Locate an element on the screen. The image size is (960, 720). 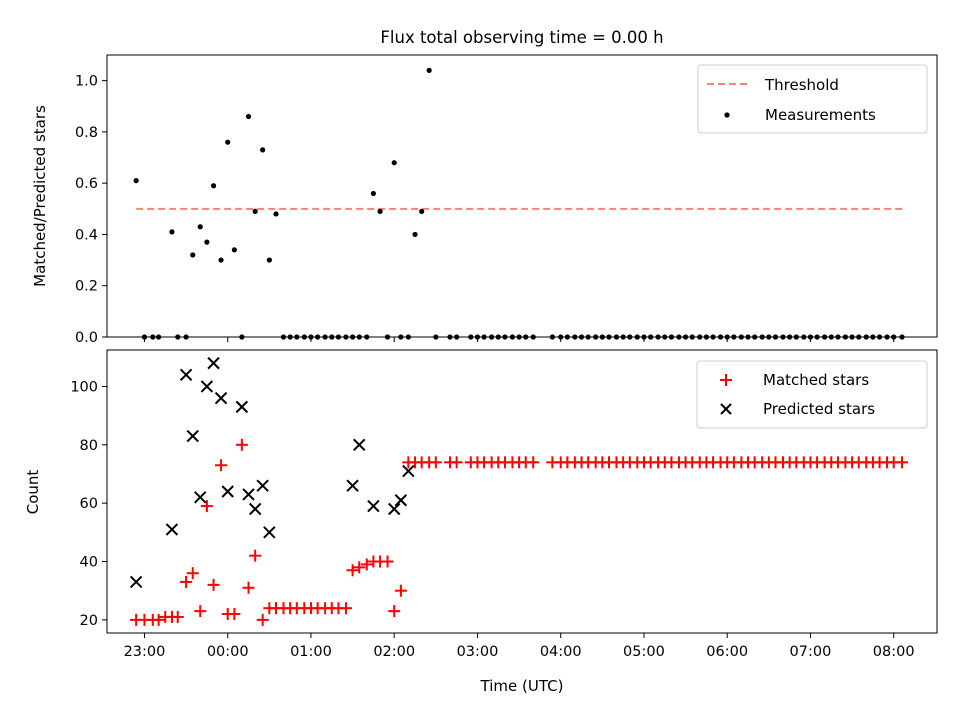
x-tick-label: 05:00 is located at coordinates (644, 652).